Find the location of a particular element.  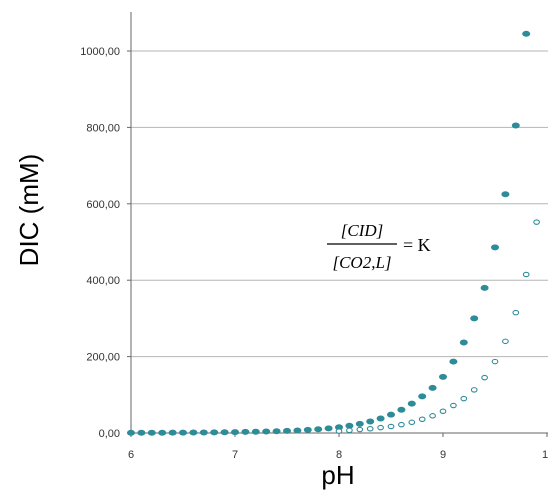

x-tick-label: 8 is located at coordinates (339, 455).